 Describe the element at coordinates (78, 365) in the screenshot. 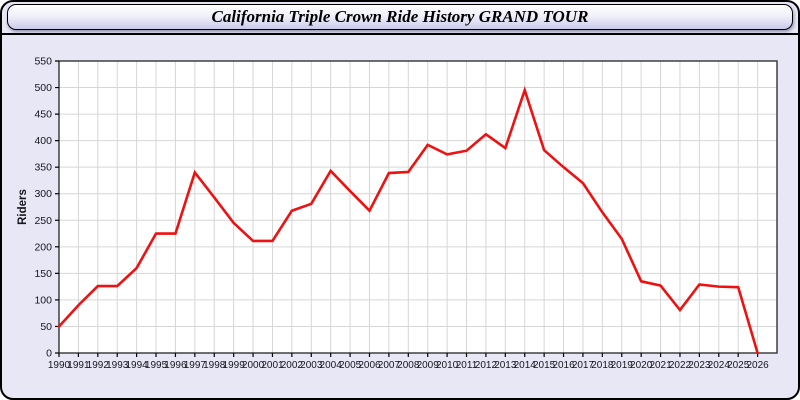

I see `x-tick-label: 1991` at that location.